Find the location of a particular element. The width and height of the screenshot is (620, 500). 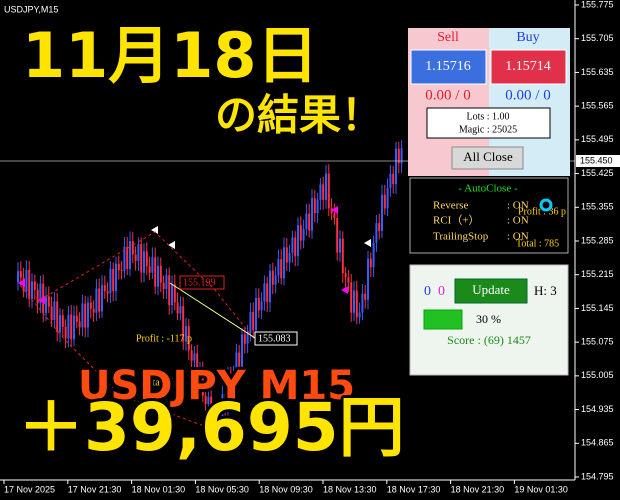

close-all-button is located at coordinates (487, 158).